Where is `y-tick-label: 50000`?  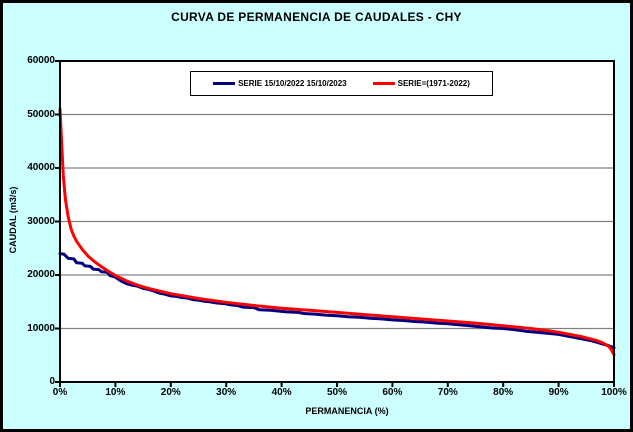 y-tick-label: 50000 is located at coordinates (41, 114).